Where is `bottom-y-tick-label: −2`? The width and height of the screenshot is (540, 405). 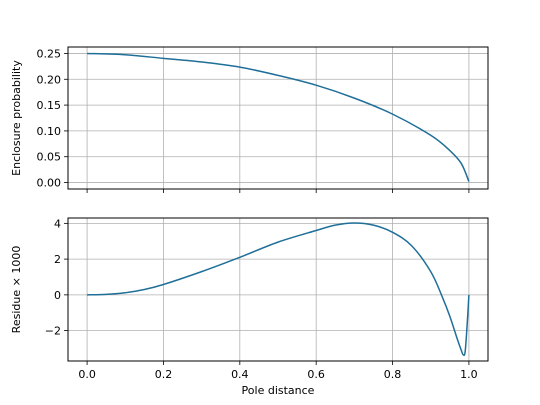 bottom-y-tick-label: −2 is located at coordinates (53, 331).